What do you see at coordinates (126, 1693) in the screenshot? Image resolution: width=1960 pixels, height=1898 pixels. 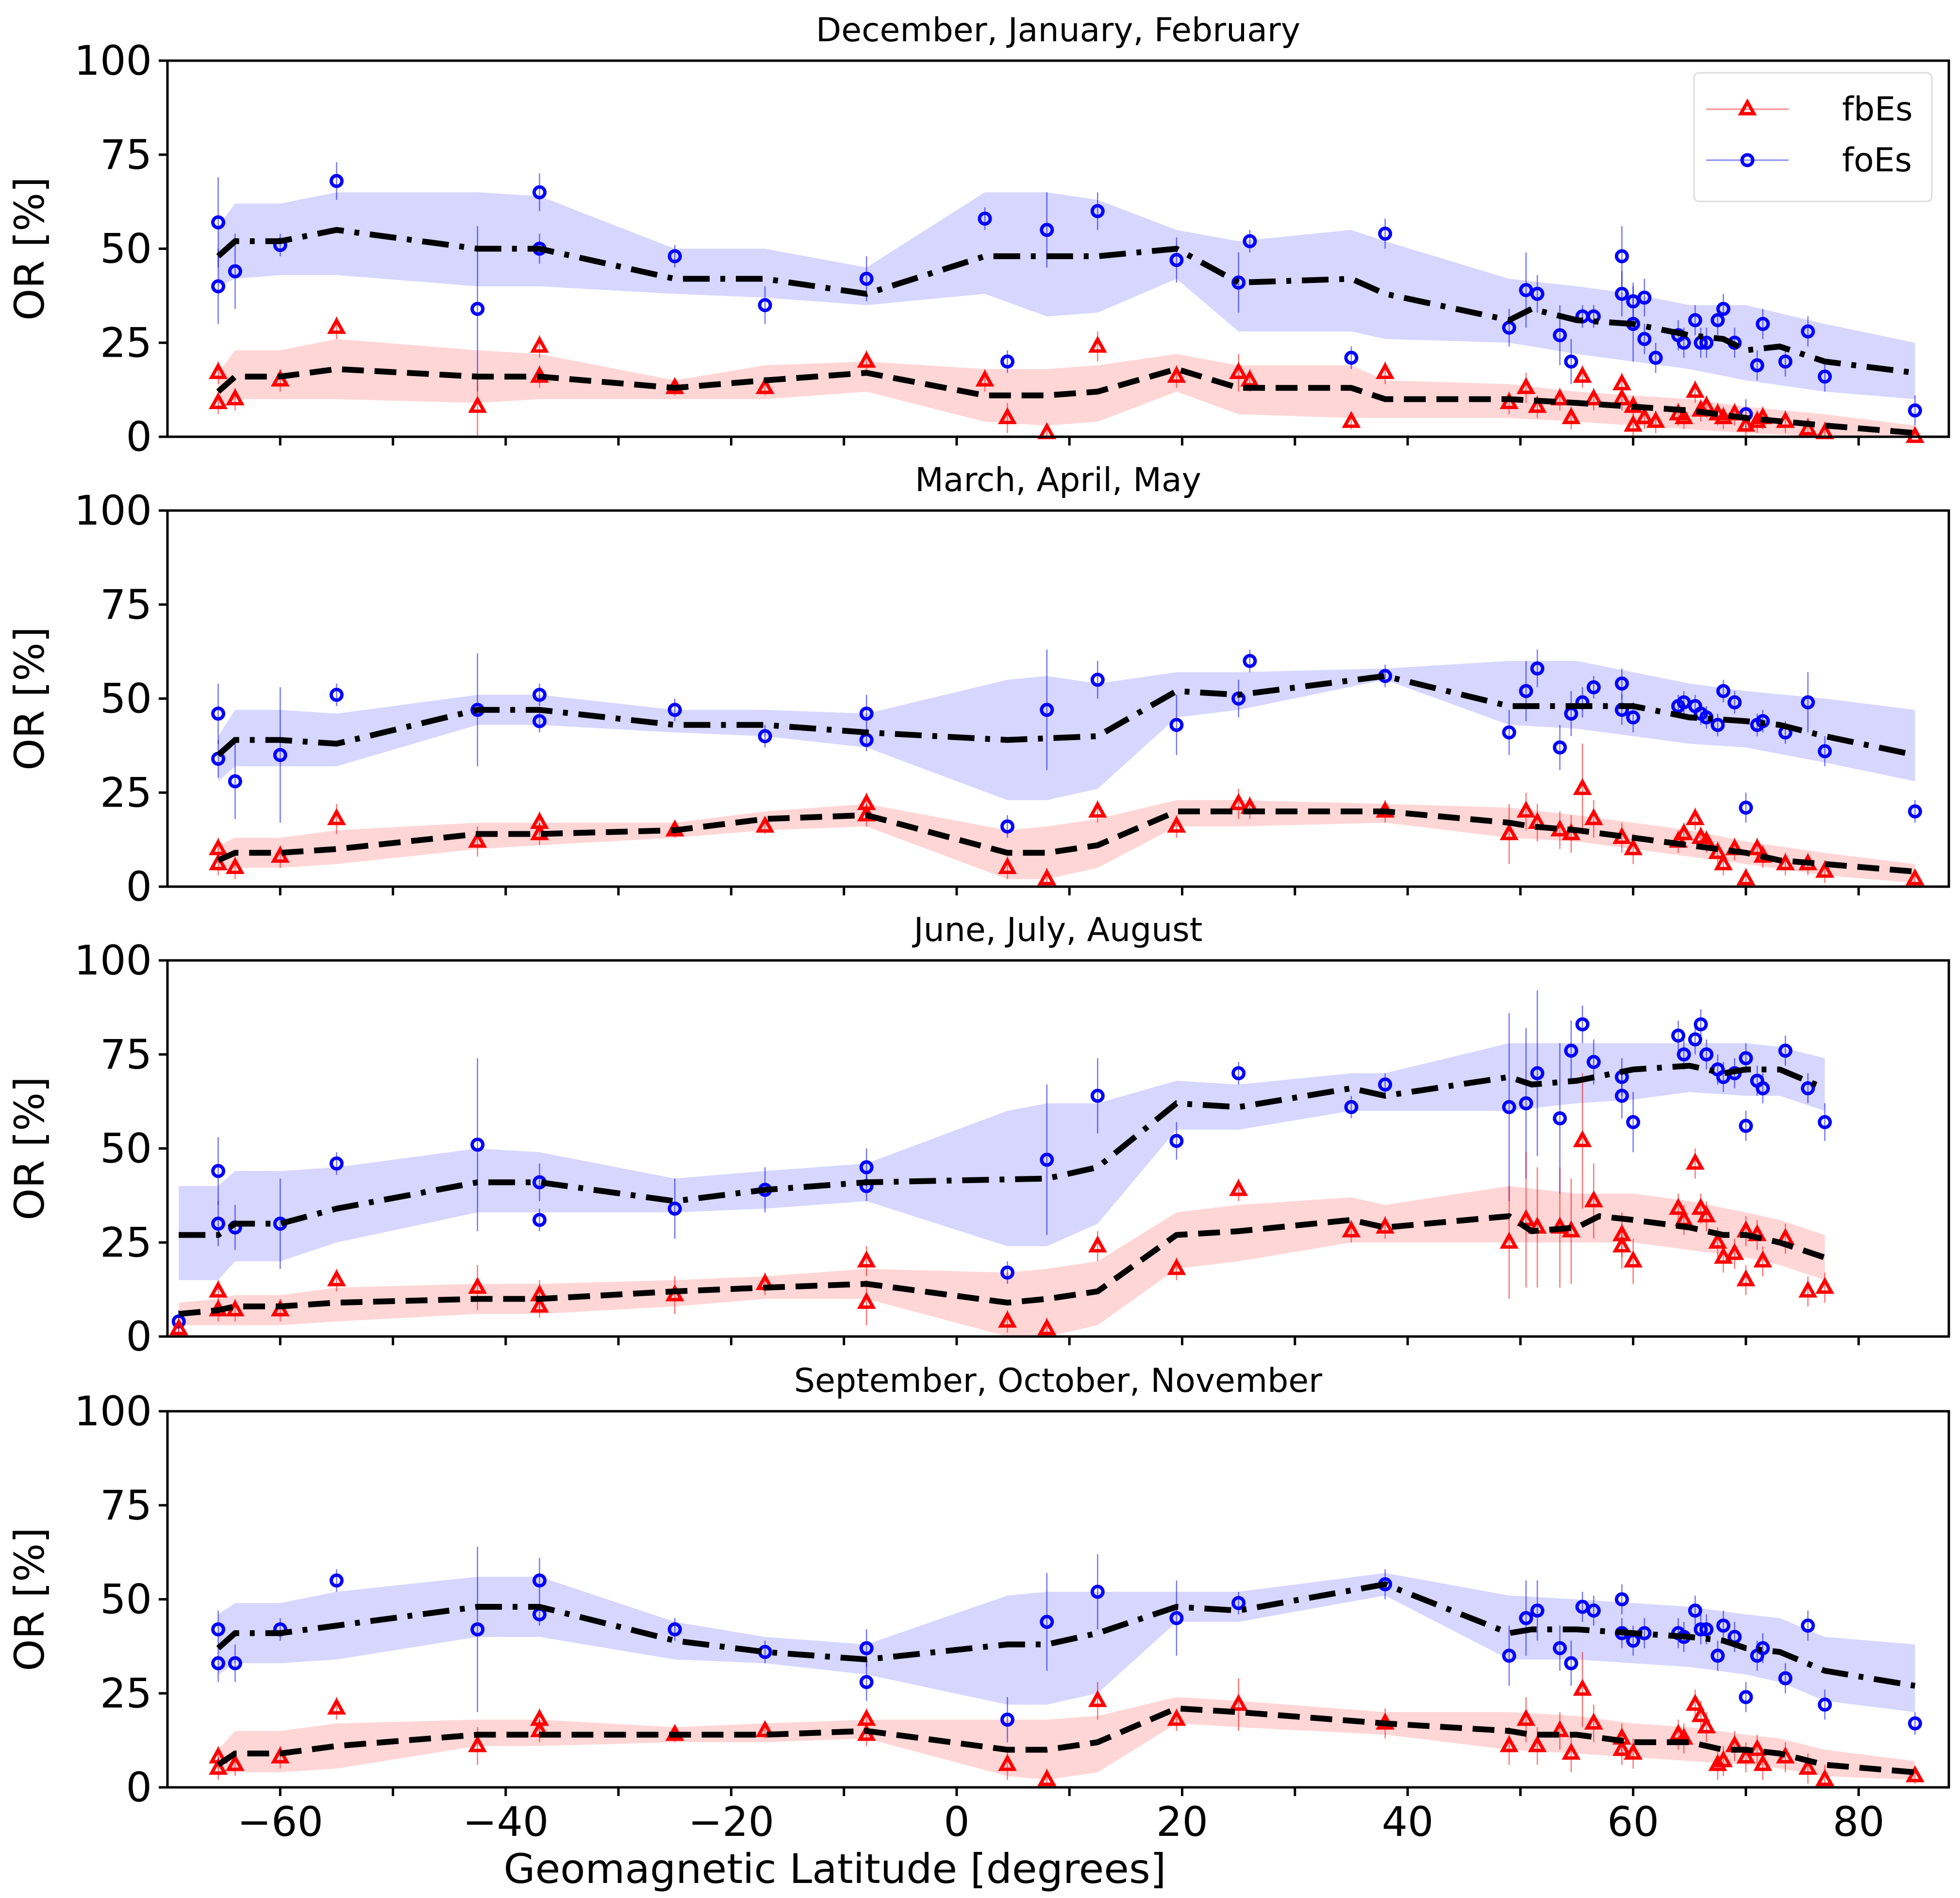 I see `y-tick-label: 25` at bounding box center [126, 1693].